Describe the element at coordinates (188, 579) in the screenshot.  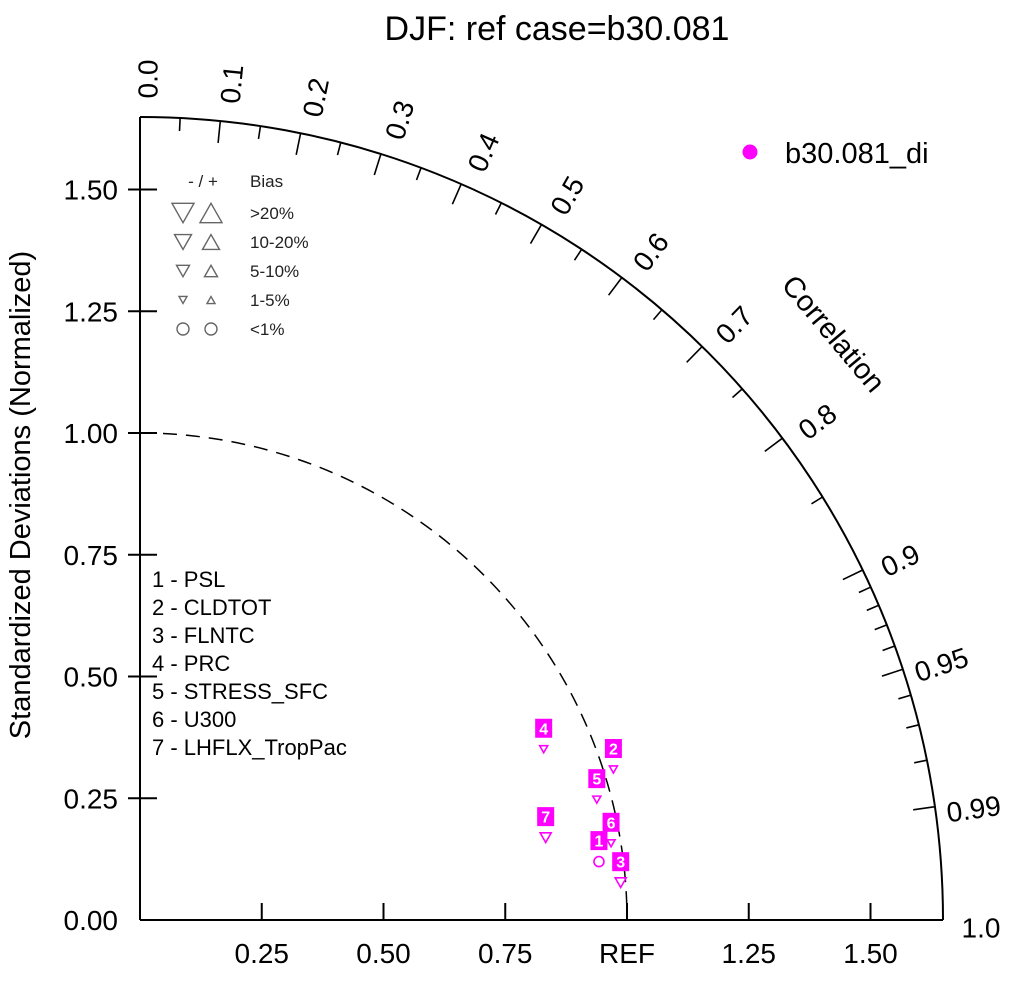
I see `variable-list-item: 1 - PSL` at that location.